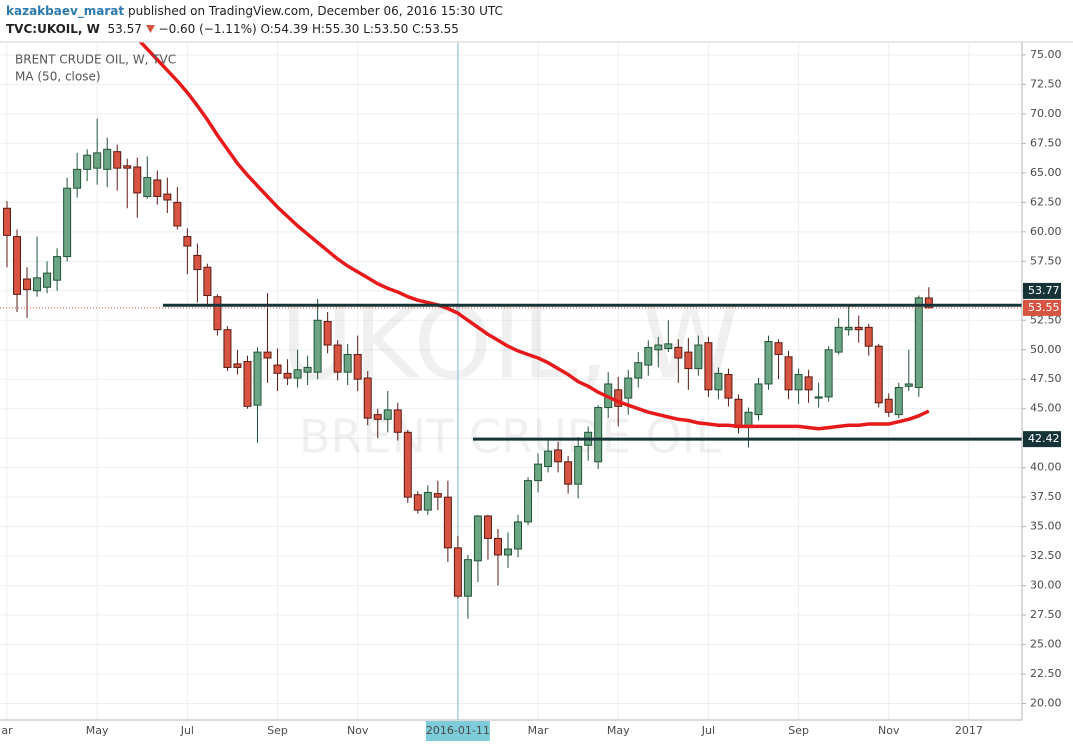 The width and height of the screenshot is (1073, 746). What do you see at coordinates (1046, 467) in the screenshot?
I see `y-tick-label: 40.00` at bounding box center [1046, 467].